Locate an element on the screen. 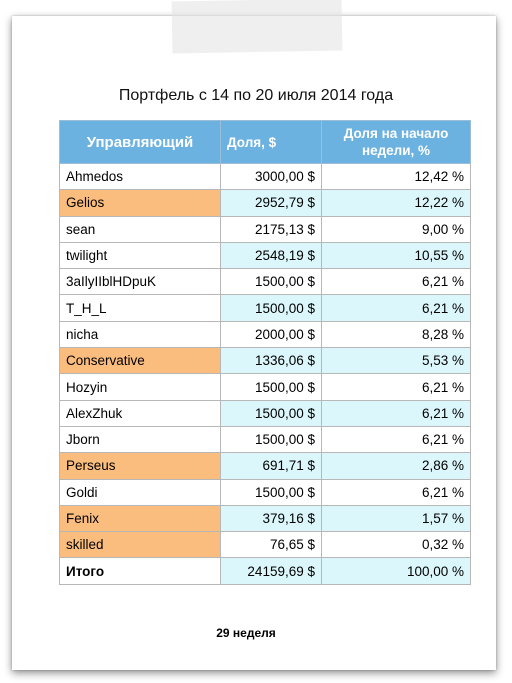 The height and width of the screenshot is (683, 512). week-label: 29 неделя is located at coordinates (246, 633).